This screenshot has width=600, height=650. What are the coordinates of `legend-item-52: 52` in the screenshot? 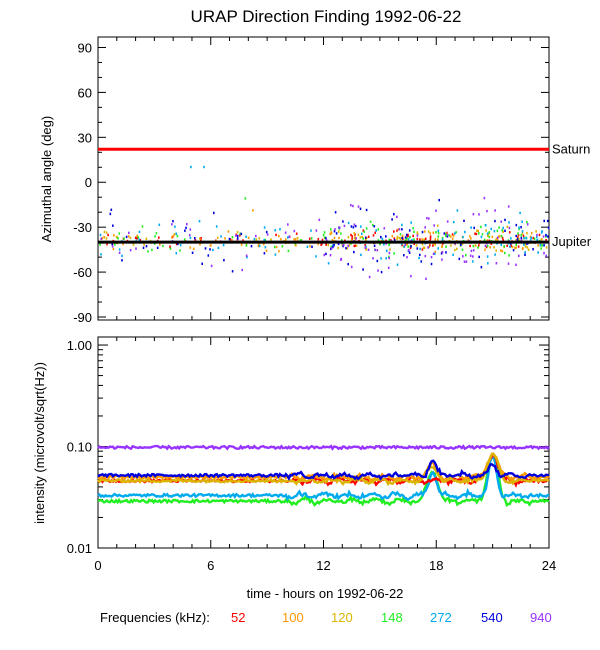 It's located at (238, 617).